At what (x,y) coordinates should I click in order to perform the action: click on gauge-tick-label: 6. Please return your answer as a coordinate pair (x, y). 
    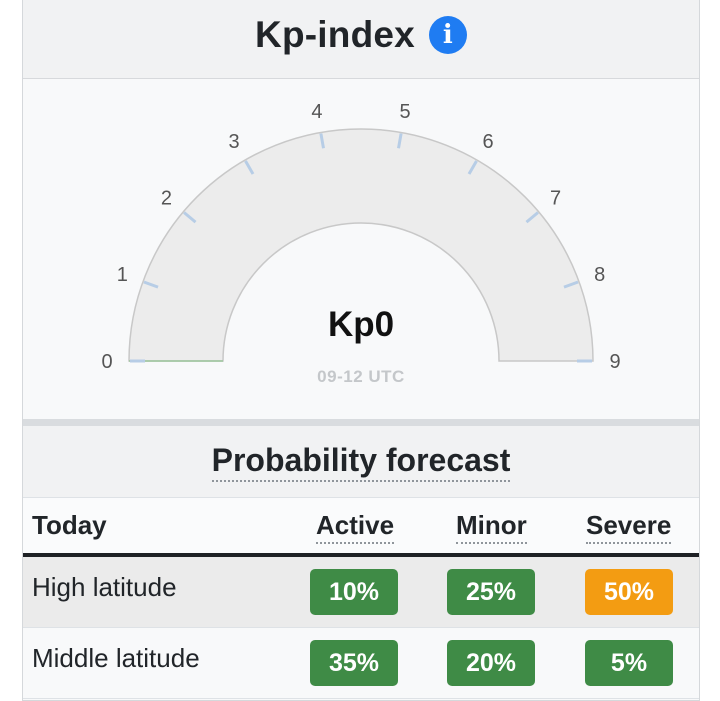
    Looking at the image, I should click on (487, 142).